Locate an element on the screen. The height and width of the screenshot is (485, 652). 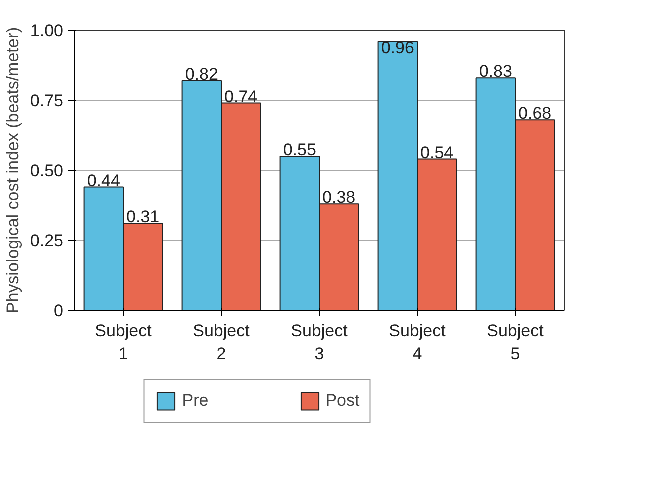
data-label: 0.96 is located at coordinates (397, 48).